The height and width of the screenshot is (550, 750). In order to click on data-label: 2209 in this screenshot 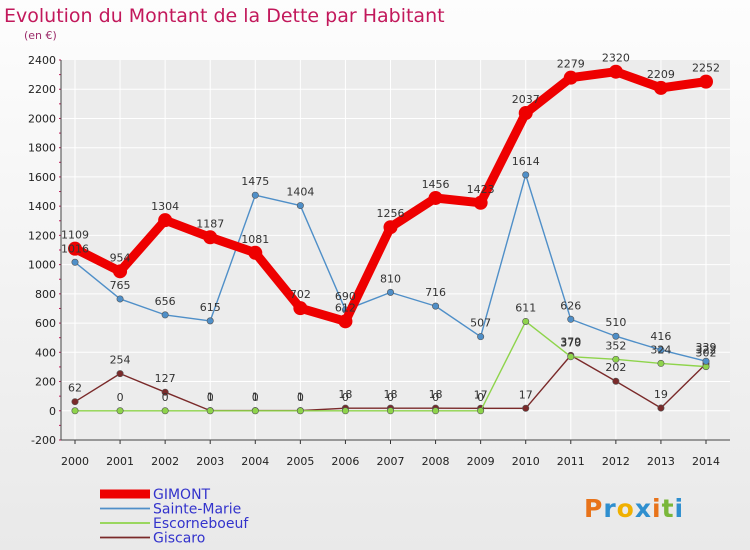, I will do `click(661, 74)`.